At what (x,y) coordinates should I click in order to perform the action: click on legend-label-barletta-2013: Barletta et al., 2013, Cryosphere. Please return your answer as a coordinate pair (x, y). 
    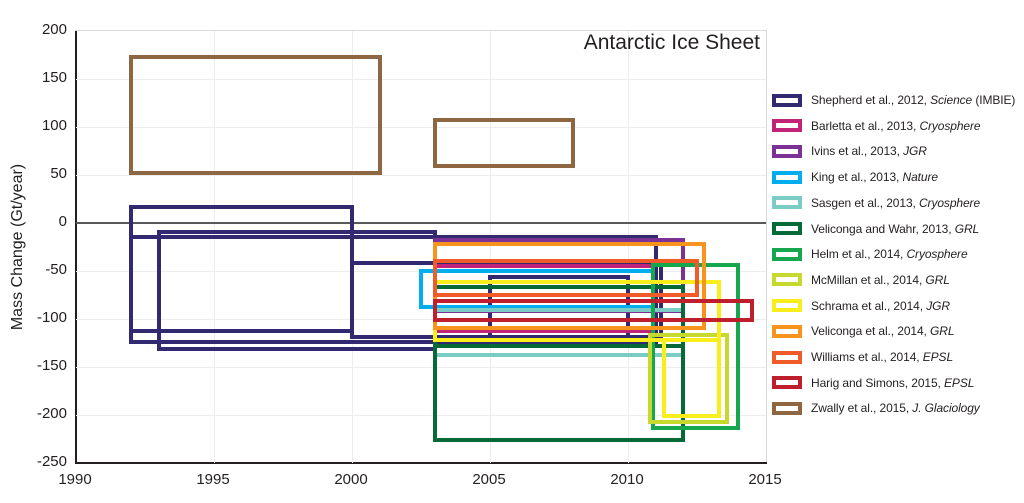
    Looking at the image, I should click on (896, 125).